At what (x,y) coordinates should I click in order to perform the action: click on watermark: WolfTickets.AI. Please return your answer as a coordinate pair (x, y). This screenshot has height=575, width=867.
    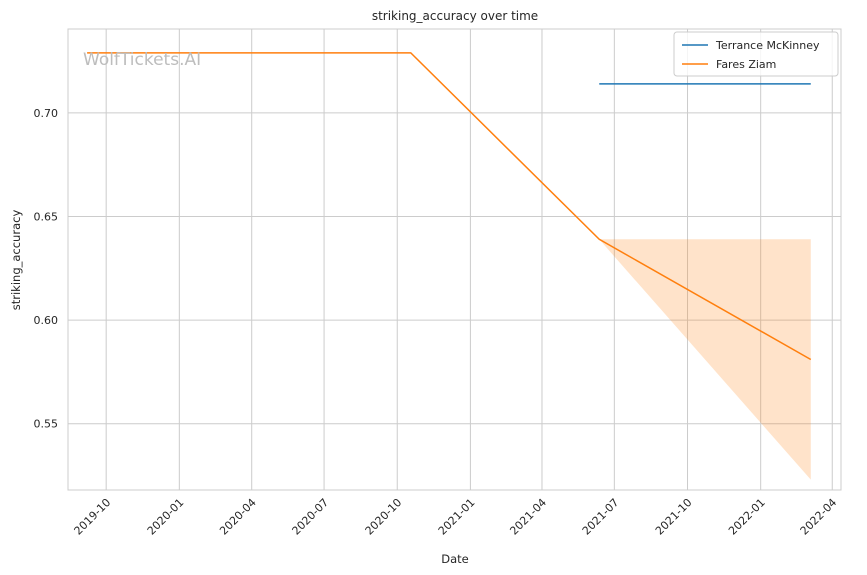
    Looking at the image, I should click on (142, 60).